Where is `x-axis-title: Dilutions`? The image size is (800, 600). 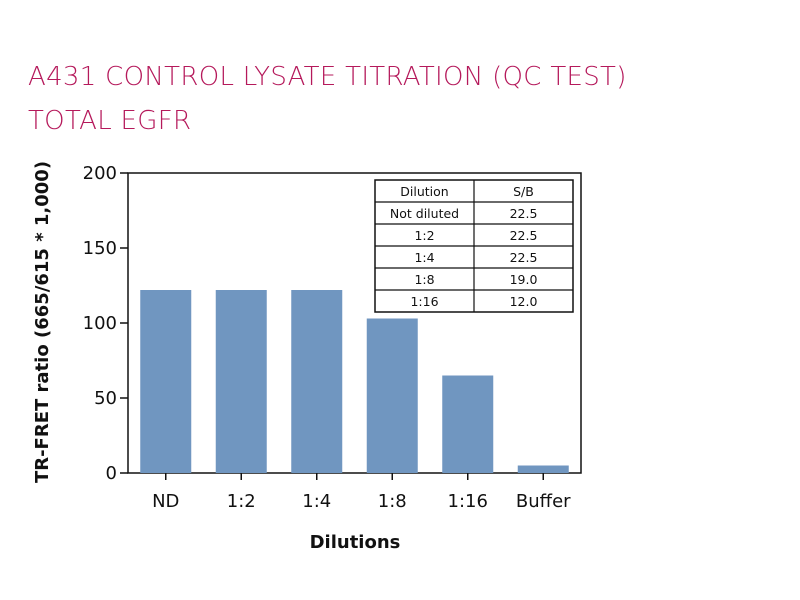 x-axis-title: Dilutions is located at coordinates (355, 542).